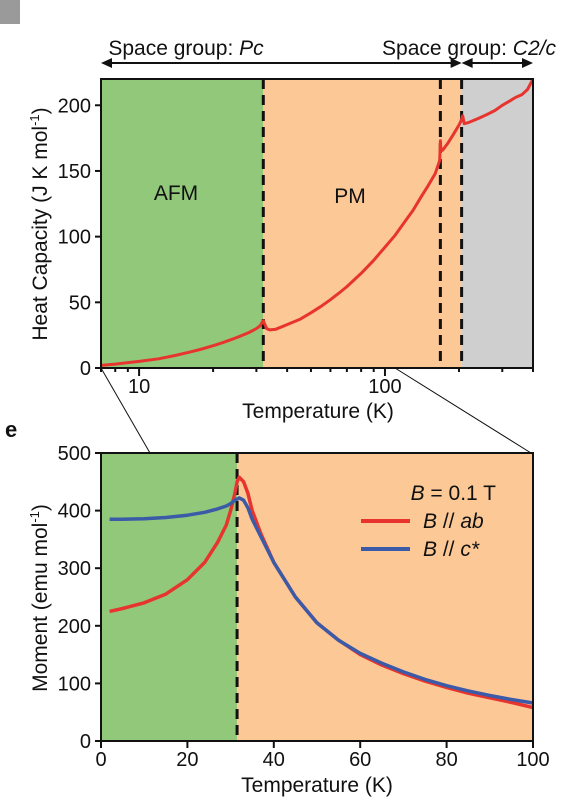 This screenshot has height=802, width=569. I want to click on legend-entry-c: B // c*, so click(451, 549).